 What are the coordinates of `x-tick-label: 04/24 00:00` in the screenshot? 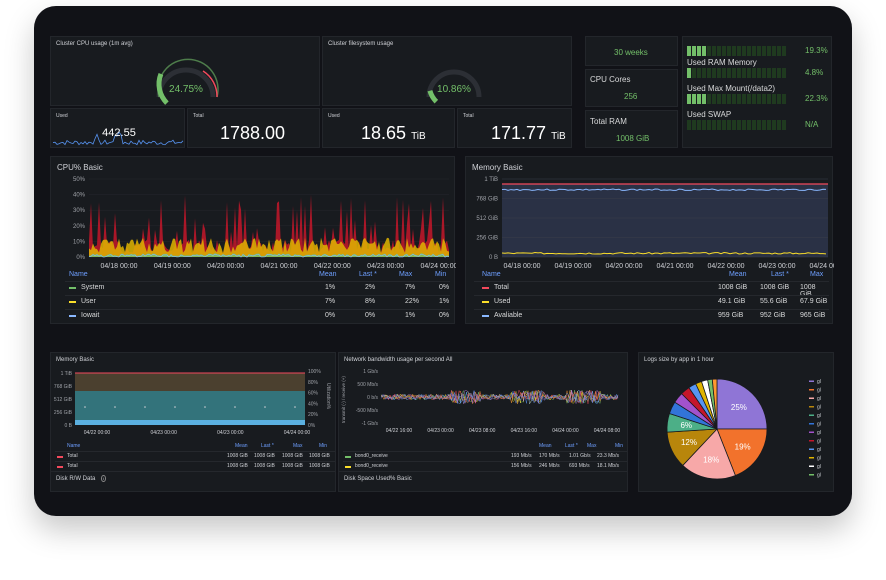 It's located at (438, 266).